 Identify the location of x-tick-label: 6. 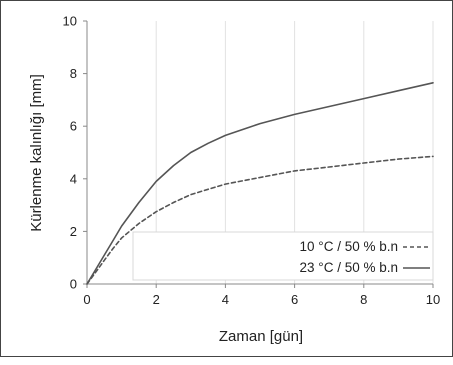
(294, 299).